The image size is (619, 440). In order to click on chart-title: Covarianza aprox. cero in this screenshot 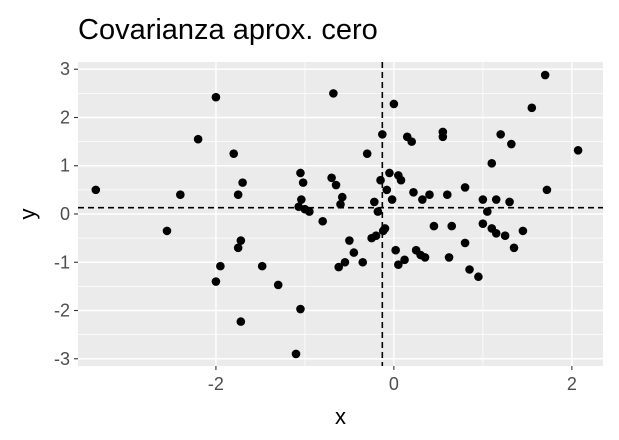, I will do `click(228, 30)`.